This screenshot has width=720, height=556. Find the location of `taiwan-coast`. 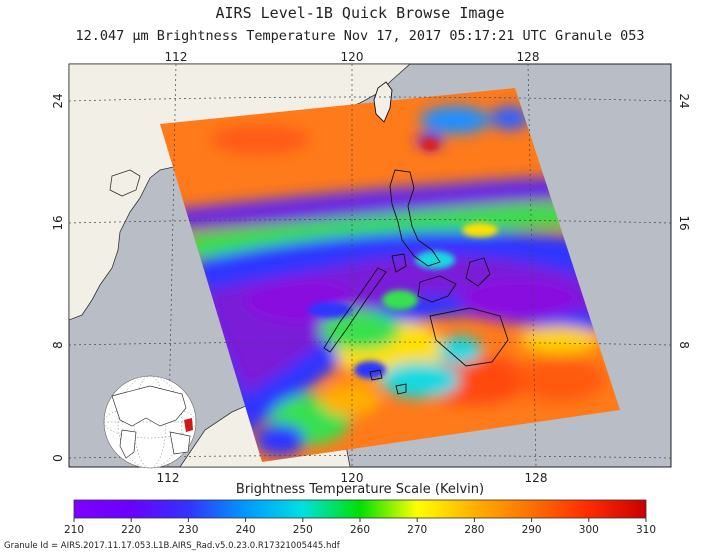

taiwan-coast is located at coordinates (383, 102).